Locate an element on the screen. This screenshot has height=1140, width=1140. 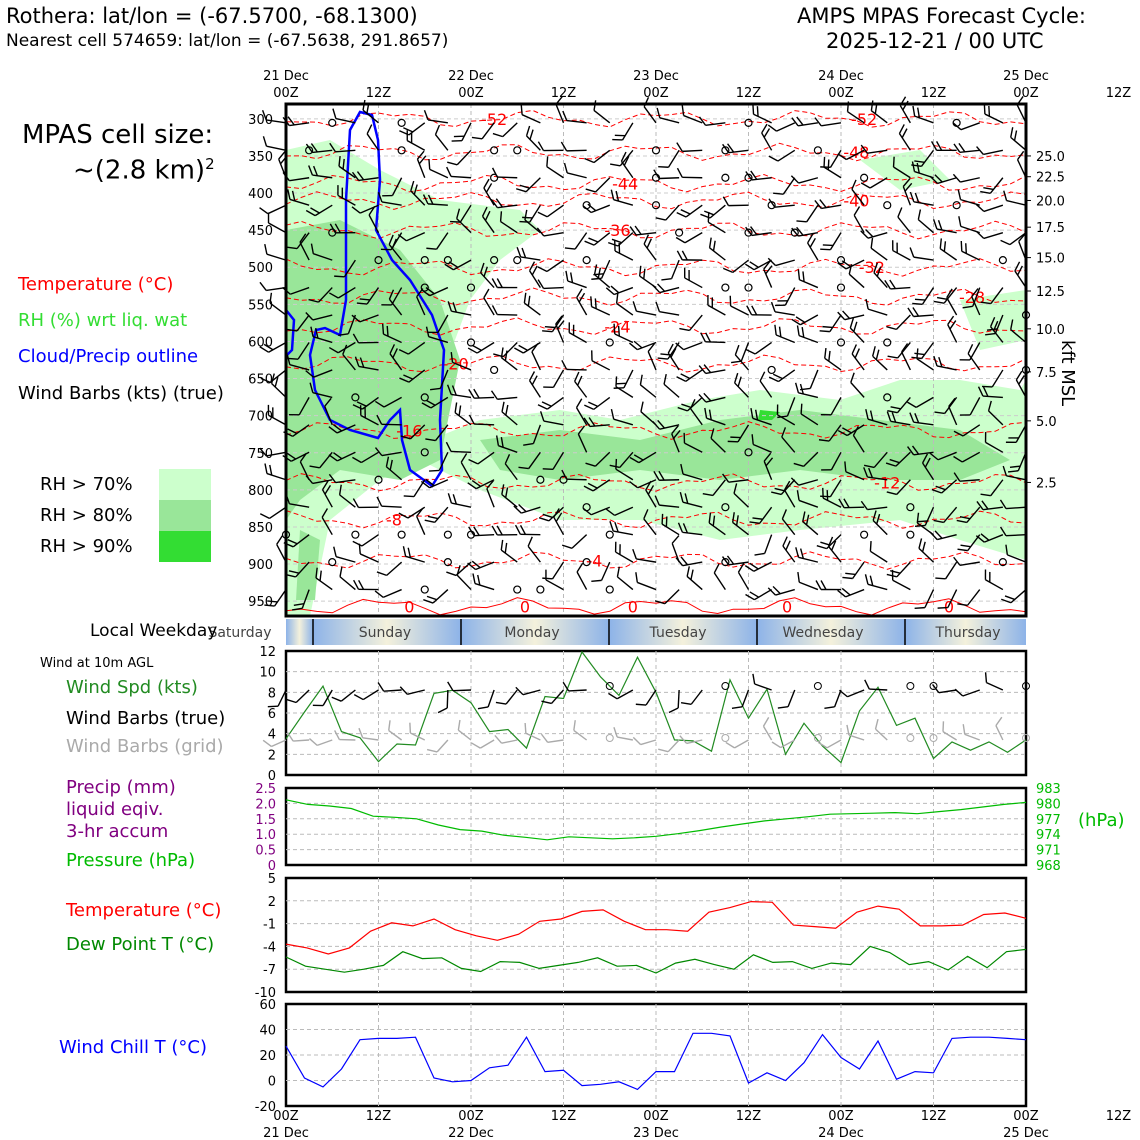
rh90-swatch is located at coordinates (185, 546).